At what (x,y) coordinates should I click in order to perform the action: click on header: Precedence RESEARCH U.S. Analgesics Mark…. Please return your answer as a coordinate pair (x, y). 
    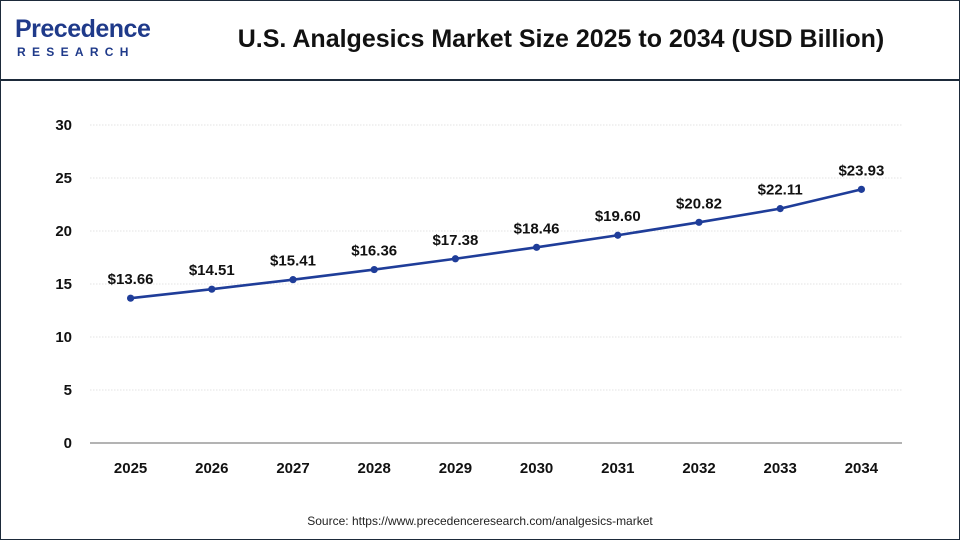
    Looking at the image, I should click on (480, 41).